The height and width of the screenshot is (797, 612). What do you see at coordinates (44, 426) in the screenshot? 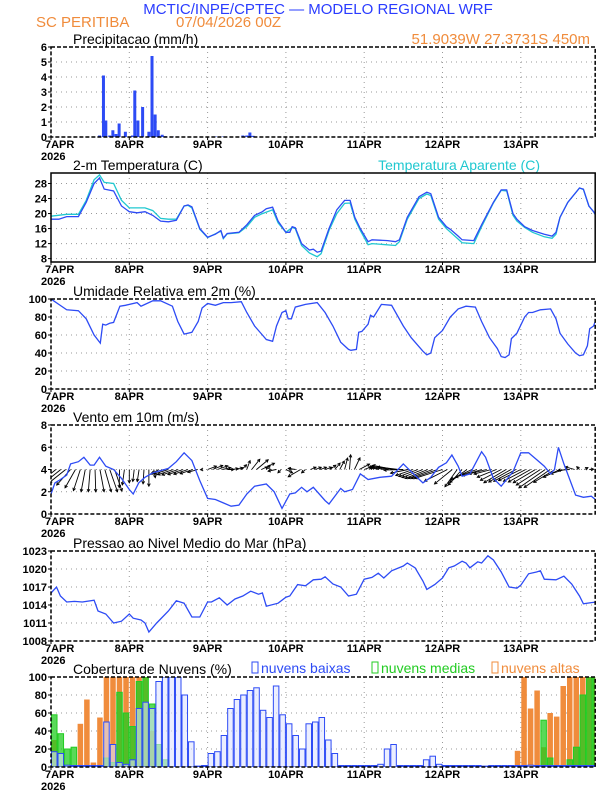
I see `y-tick-label: 8` at bounding box center [44, 426].